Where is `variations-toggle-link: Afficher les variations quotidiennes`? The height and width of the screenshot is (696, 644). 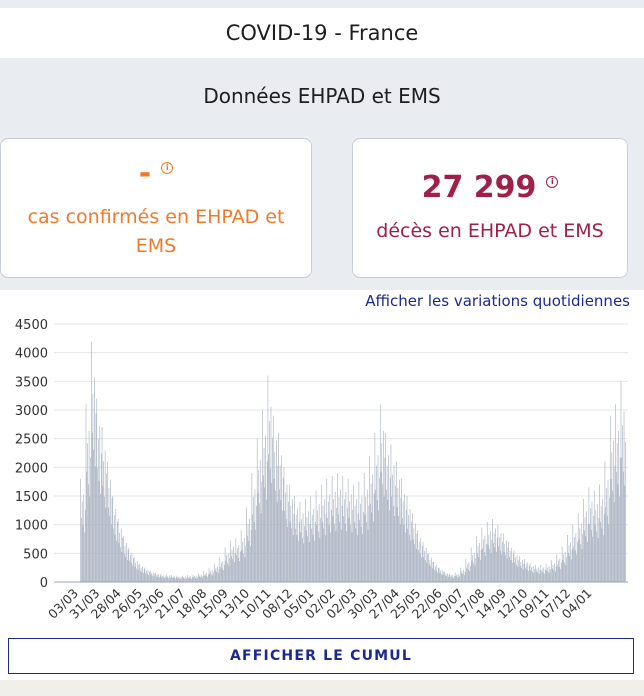
variations-toggle-link: Afficher les variations quotidiennes is located at coordinates (497, 301).